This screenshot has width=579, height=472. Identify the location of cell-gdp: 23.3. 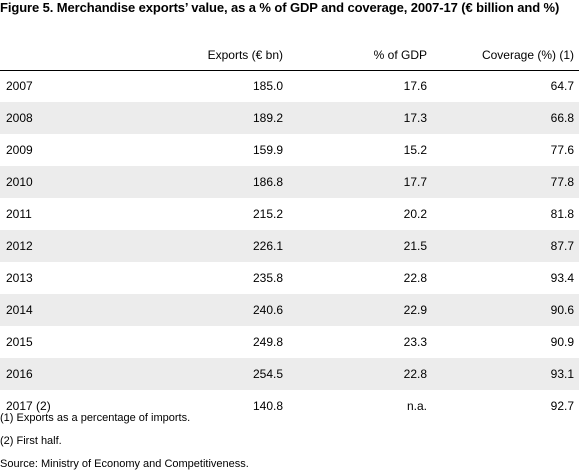
(415, 342).